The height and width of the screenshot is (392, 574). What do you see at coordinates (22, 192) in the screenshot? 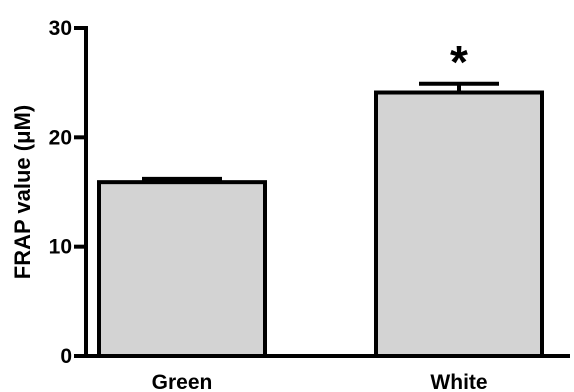
I see `y-axis-label: FRAP value (μM)` at bounding box center [22, 192].